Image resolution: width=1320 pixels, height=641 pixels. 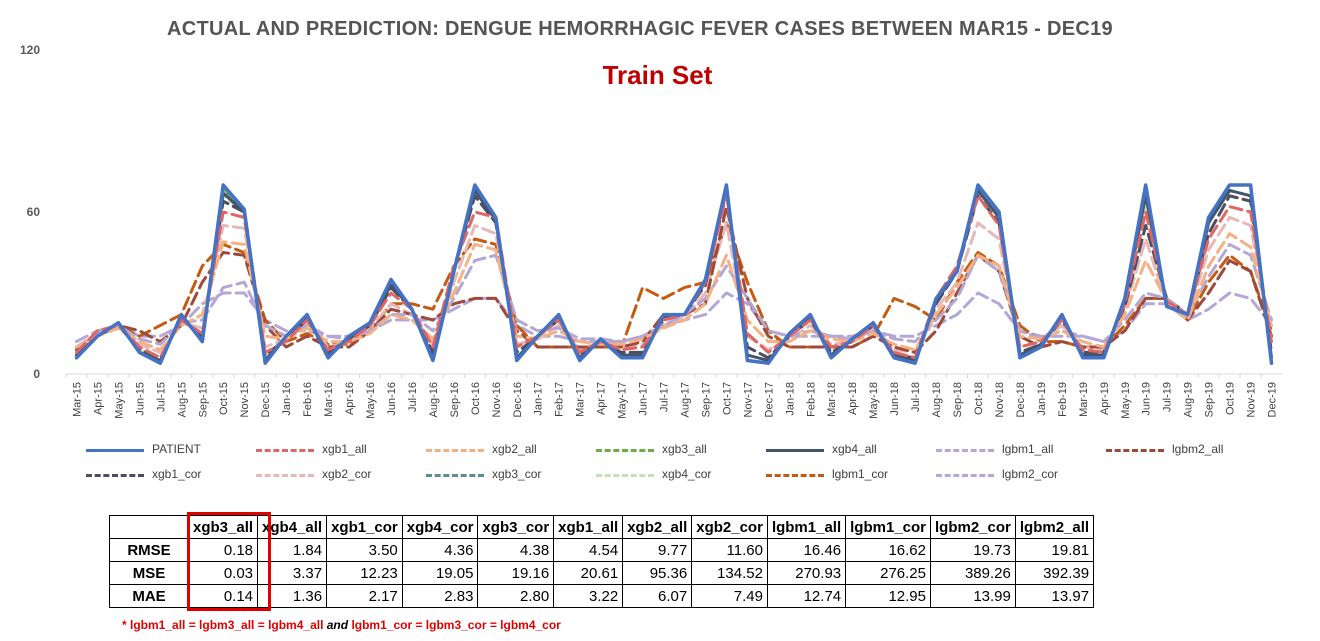 I want to click on legend-label: xgb4_cor, so click(x=687, y=474).